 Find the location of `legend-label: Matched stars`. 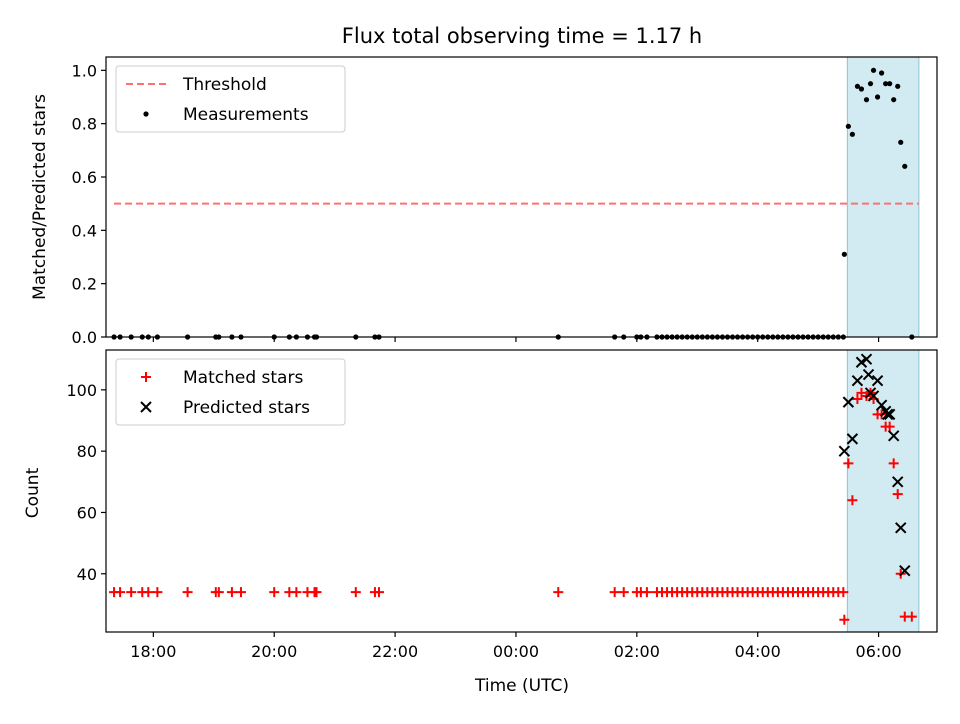

legend-label: Matched stars is located at coordinates (243, 378).